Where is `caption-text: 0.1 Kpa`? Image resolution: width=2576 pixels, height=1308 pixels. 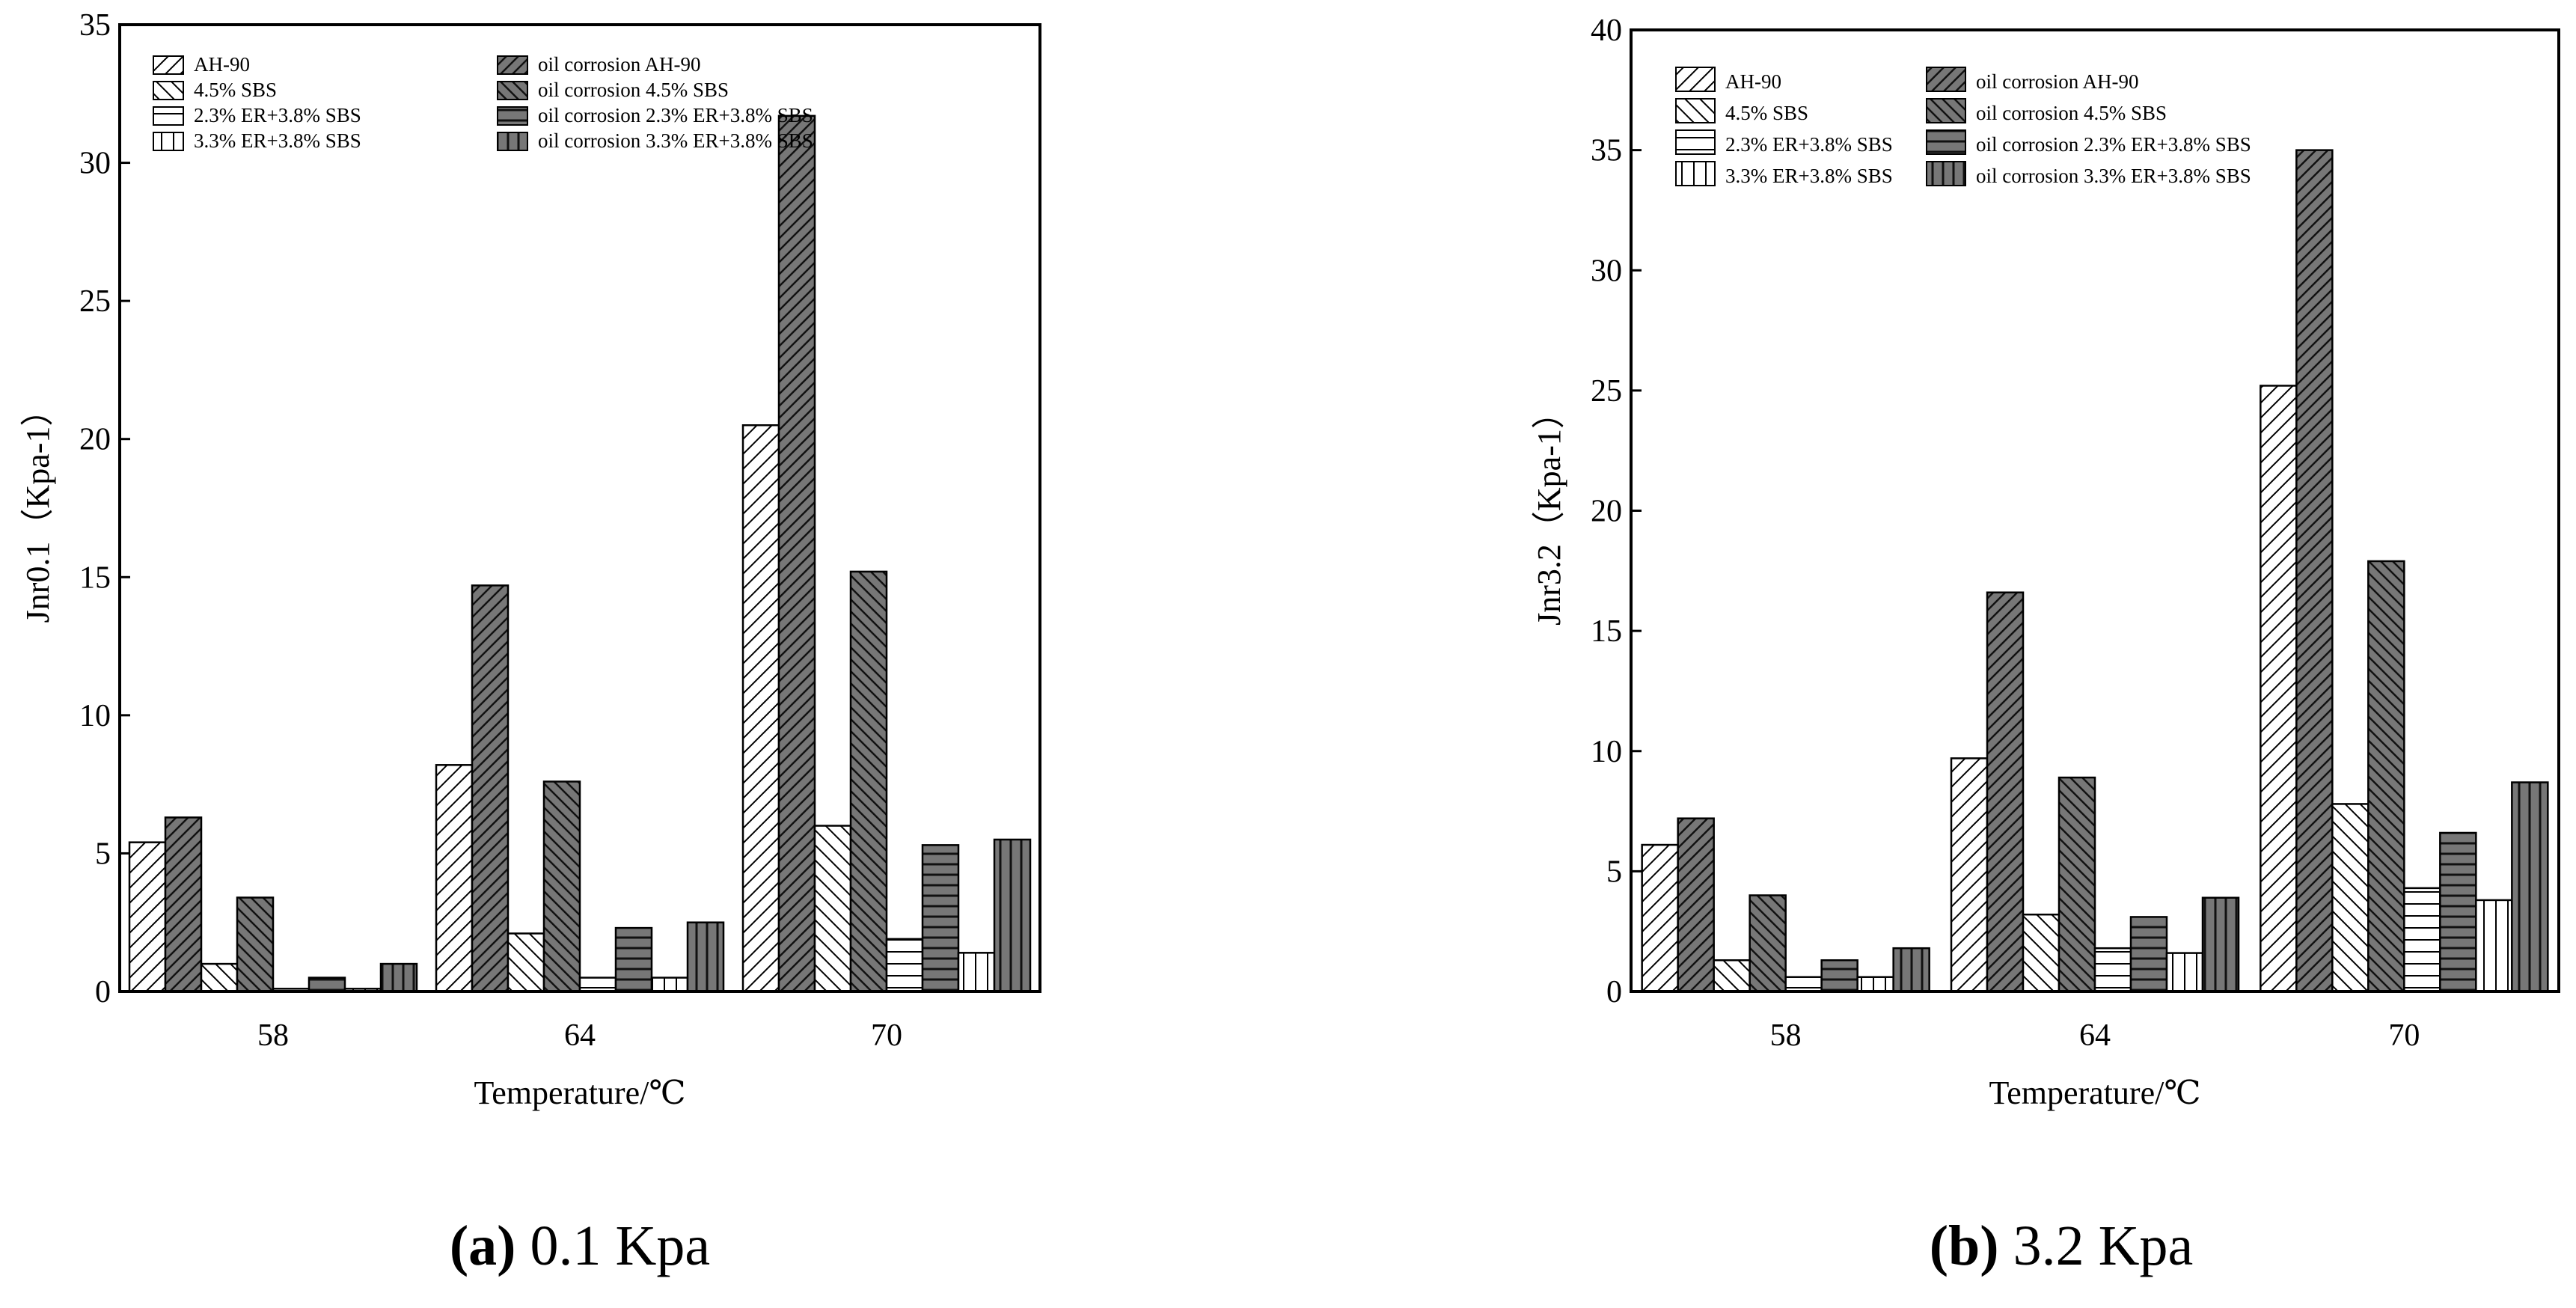
caption-text: 0.1 Kpa is located at coordinates (614, 1246).